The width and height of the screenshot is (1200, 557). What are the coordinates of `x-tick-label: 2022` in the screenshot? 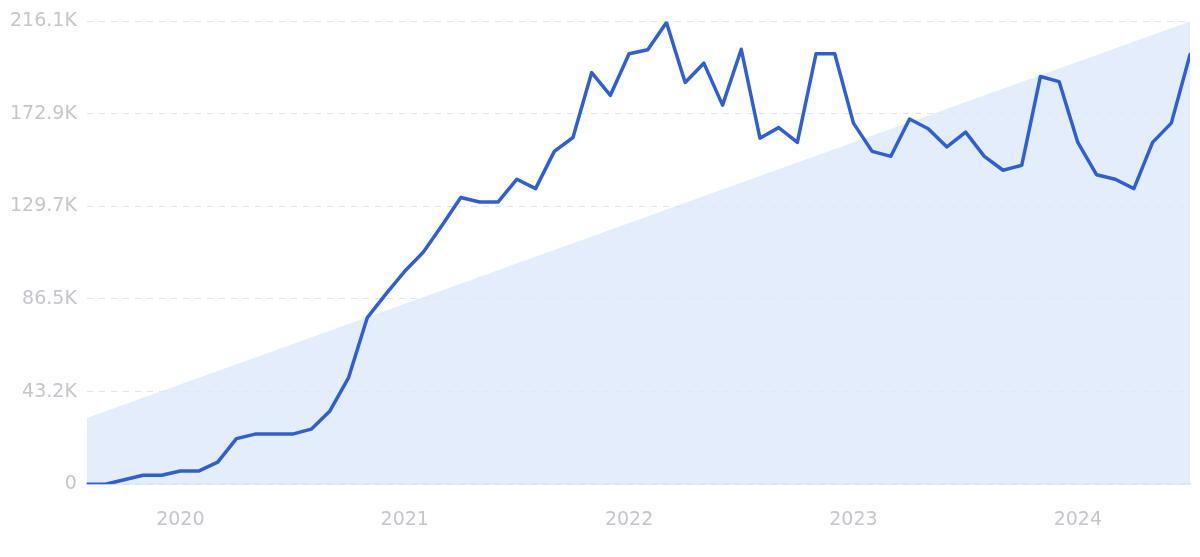 It's located at (629, 517).